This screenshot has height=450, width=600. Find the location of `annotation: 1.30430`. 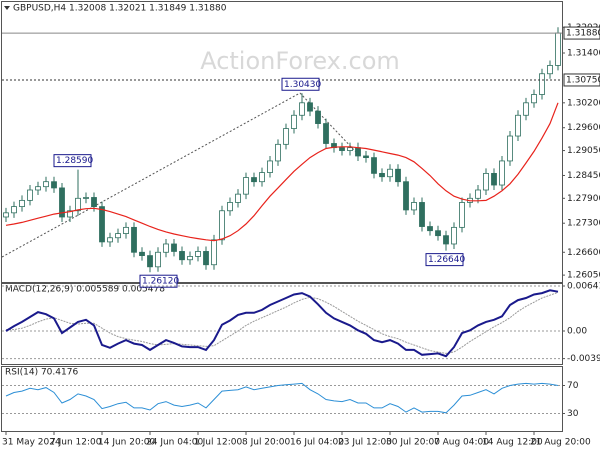

annotation: 1.30430 is located at coordinates (302, 85).